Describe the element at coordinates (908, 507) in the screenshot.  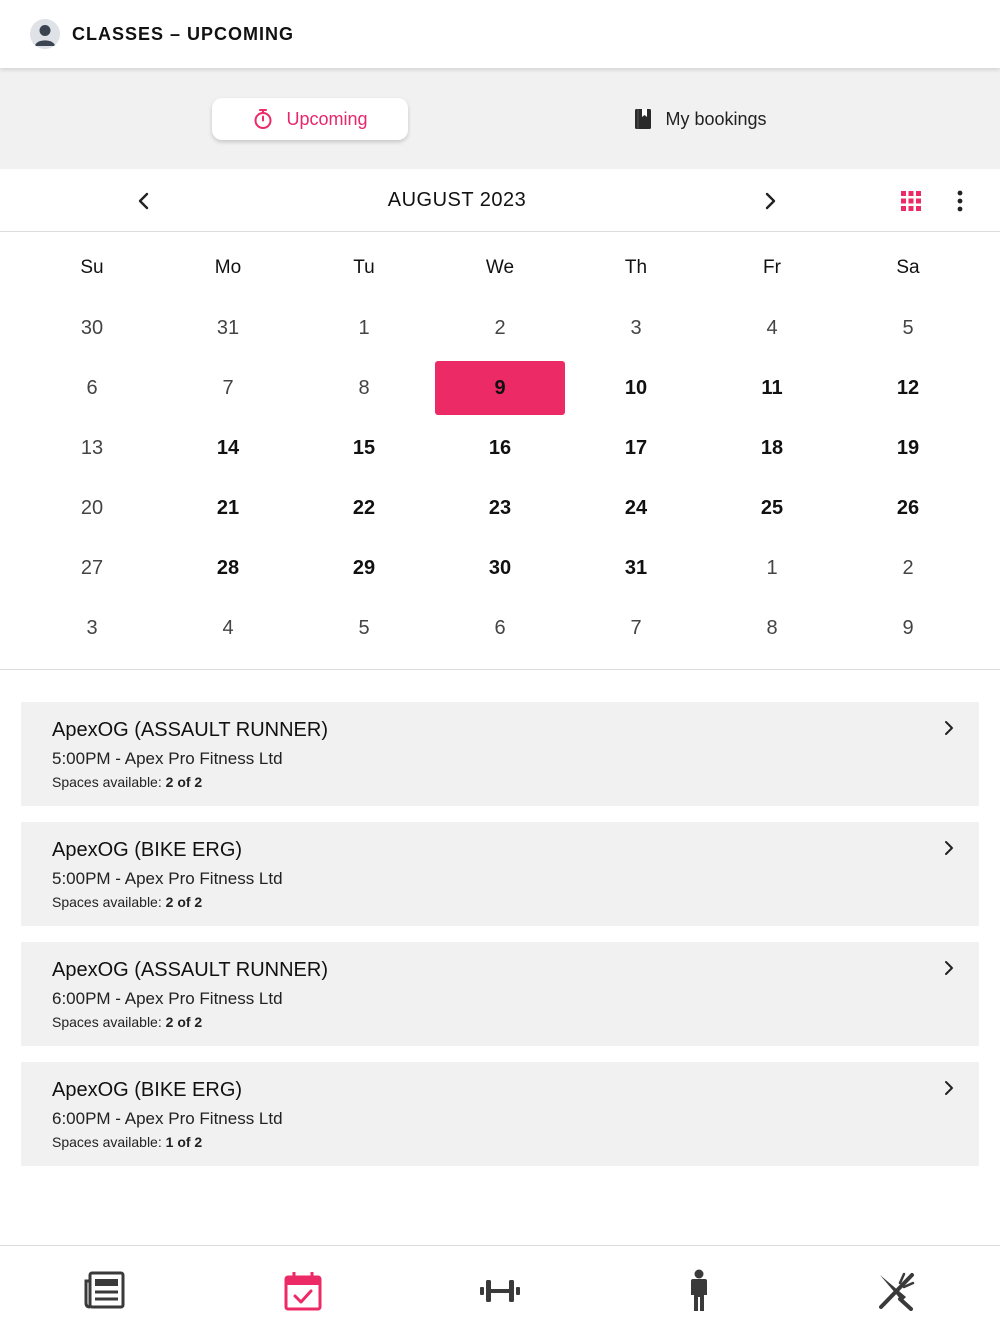
I see `calendar-day-has-classes: 26` at that location.